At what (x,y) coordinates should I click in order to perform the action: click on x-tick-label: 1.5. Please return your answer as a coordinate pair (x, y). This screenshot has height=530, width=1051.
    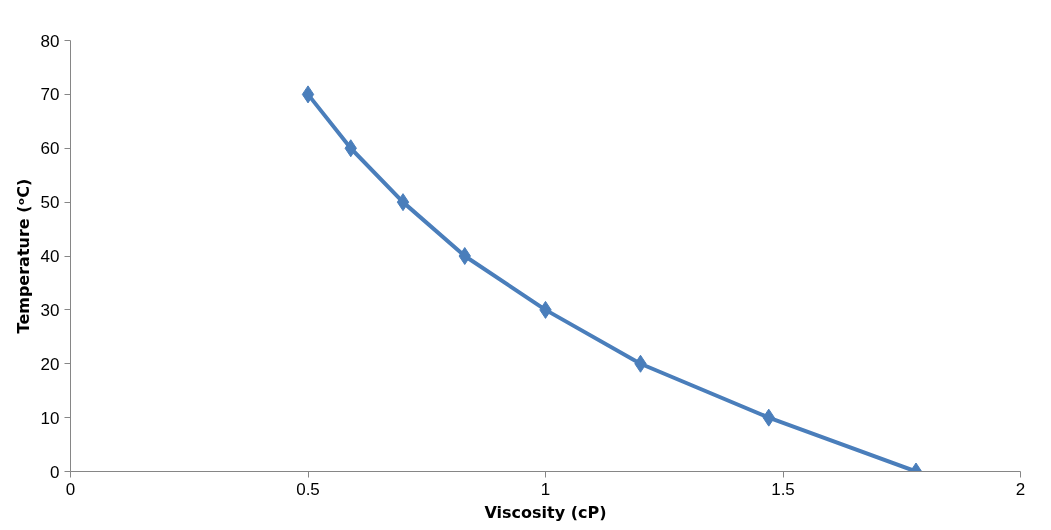
    Looking at the image, I should click on (783, 489).